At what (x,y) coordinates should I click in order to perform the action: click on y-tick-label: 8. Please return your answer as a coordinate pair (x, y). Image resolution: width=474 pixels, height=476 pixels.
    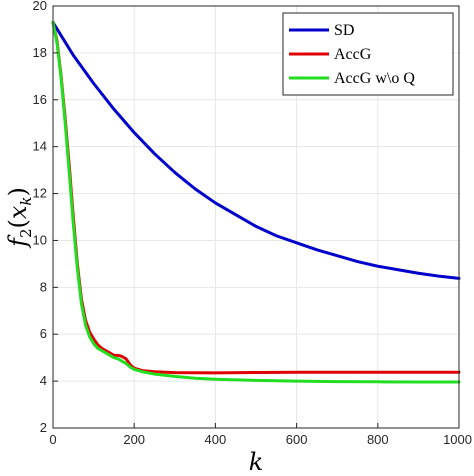
    Looking at the image, I should click on (43, 286).